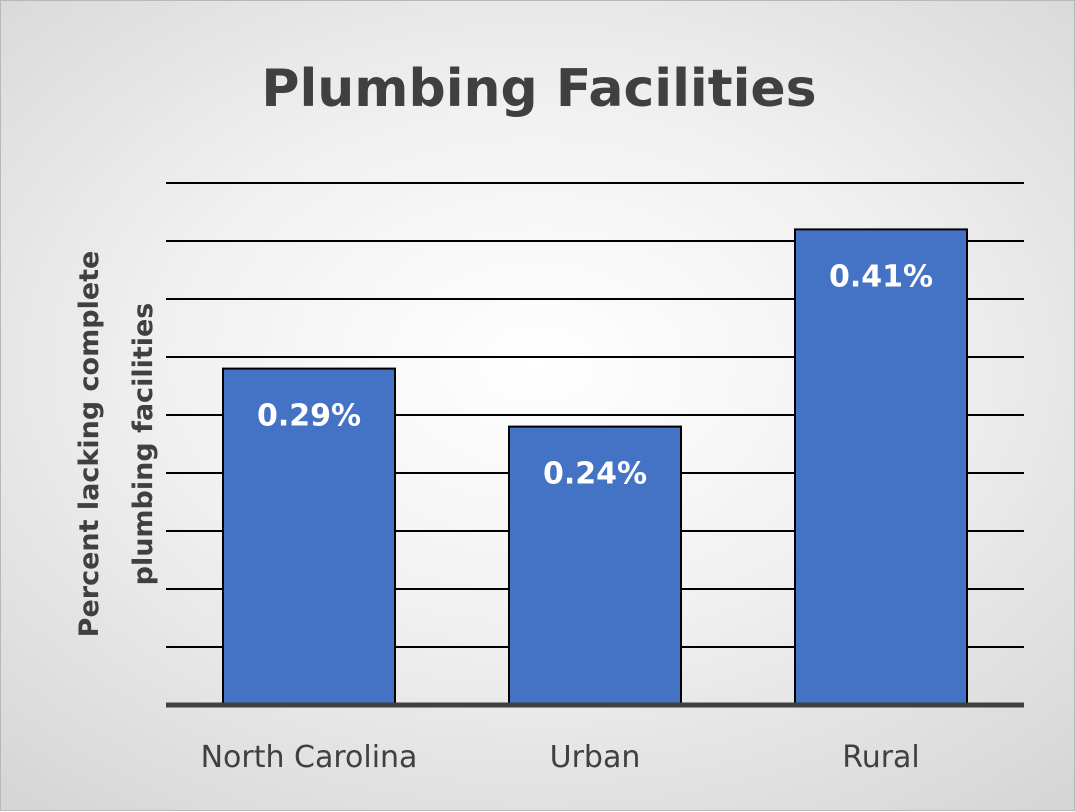 This screenshot has width=1075, height=812. I want to click on chart-title: Plumbing Facilities, so click(538, 89).